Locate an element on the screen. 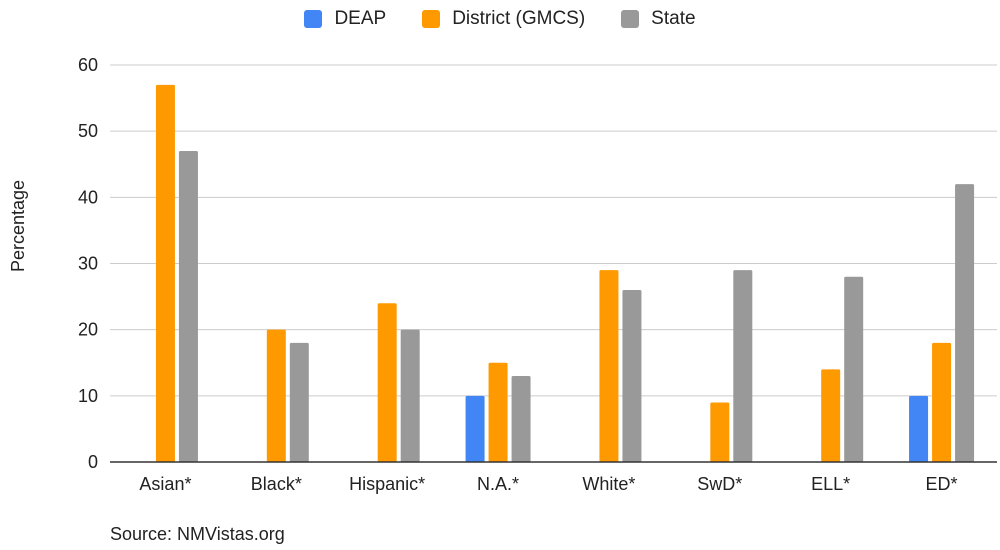  x-tick-label: ELL* is located at coordinates (830, 484).